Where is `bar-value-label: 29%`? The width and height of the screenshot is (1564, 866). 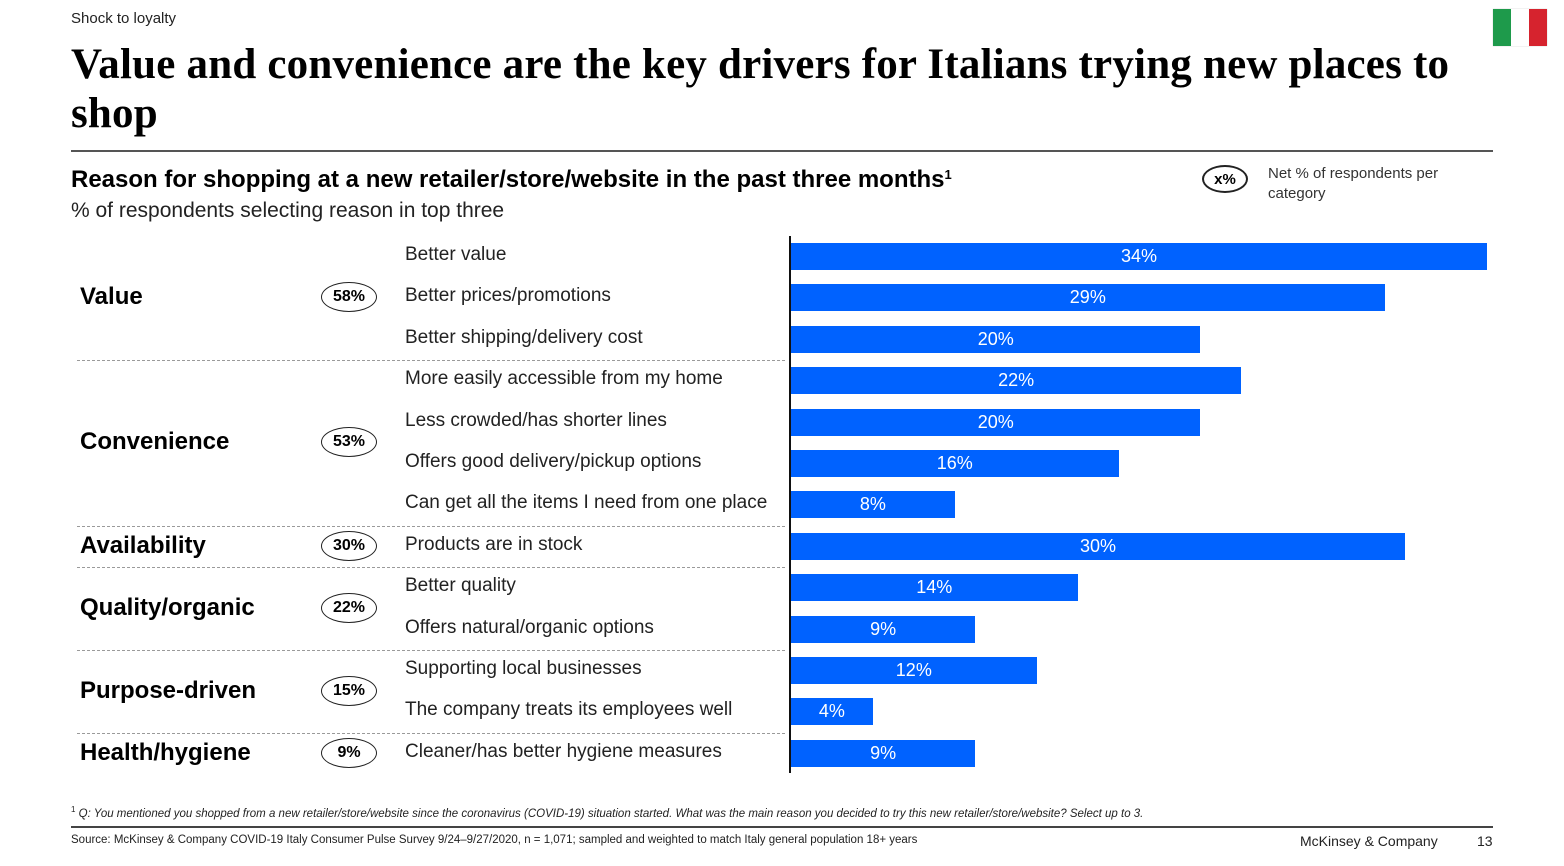
bar-value-label: 29% is located at coordinates (1087, 297).